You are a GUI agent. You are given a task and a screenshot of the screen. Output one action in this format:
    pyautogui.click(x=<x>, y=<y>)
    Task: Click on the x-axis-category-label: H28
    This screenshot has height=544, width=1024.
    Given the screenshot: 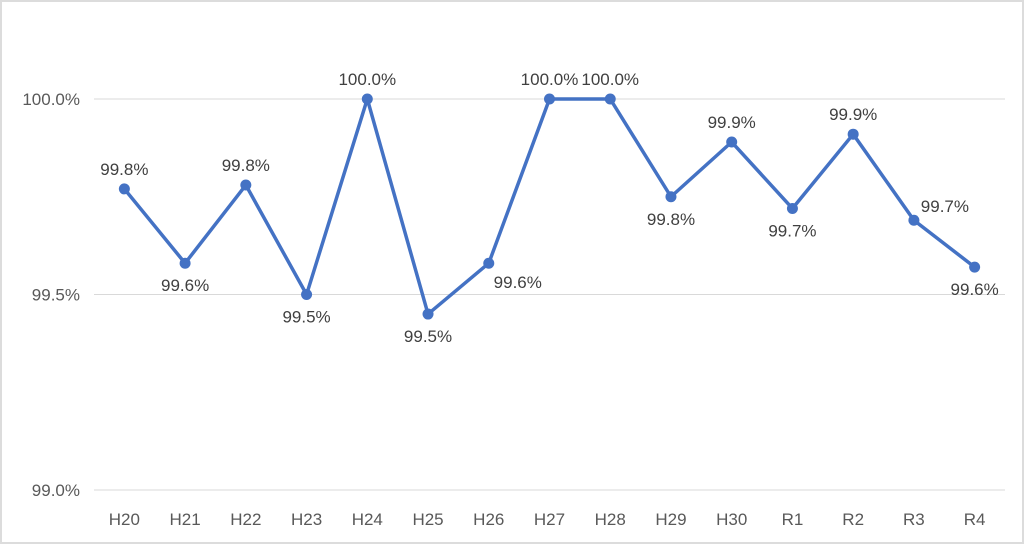 What is the action you would take?
    pyautogui.click(x=610, y=519)
    